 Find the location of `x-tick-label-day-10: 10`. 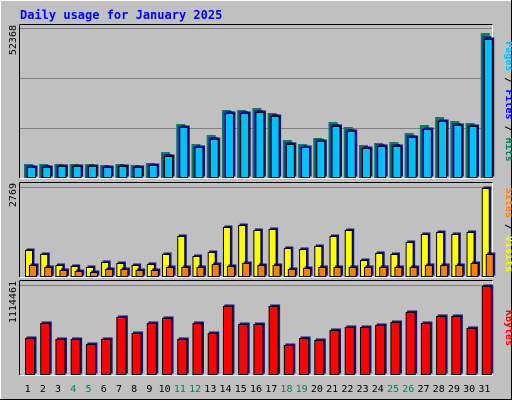

x-tick-label-day-10: 10 is located at coordinates (165, 389).